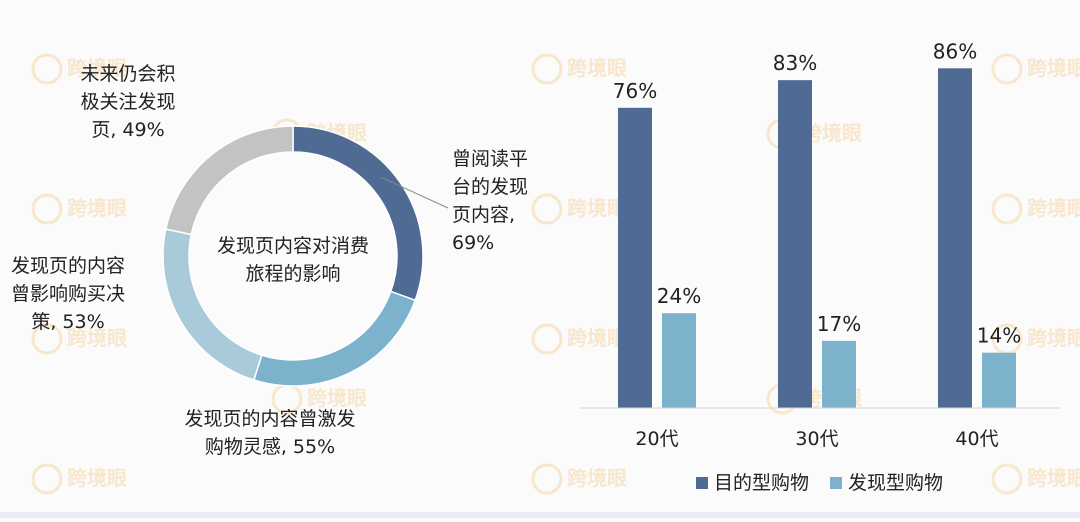  I want to click on legend-label: 发现型购物, so click(895, 483).